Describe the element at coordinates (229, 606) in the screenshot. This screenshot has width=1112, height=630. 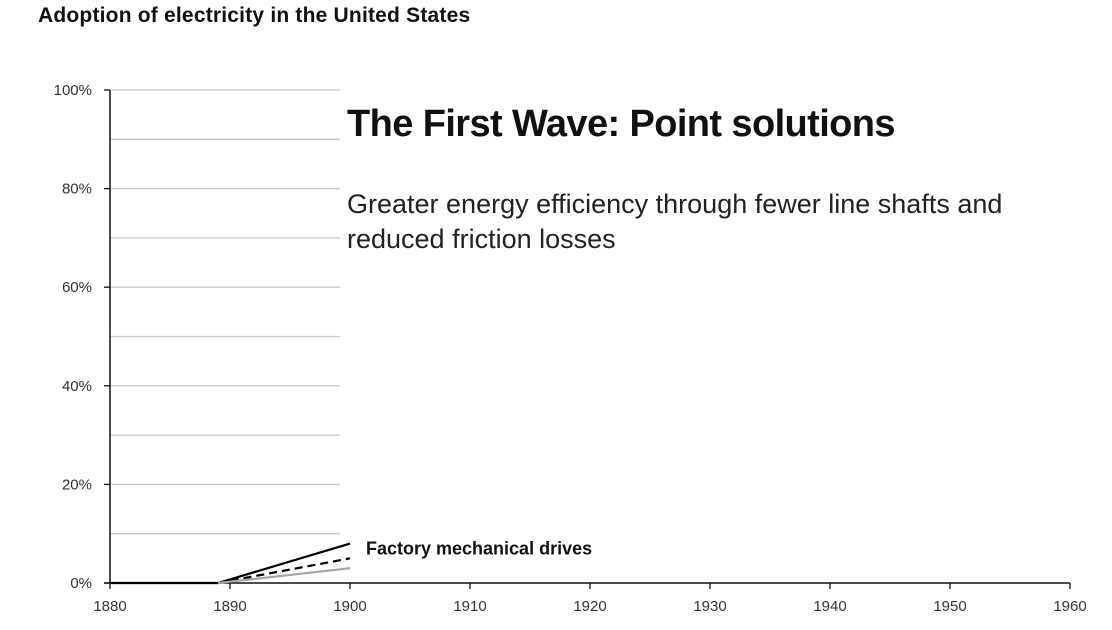
I see `x-tick-label: 1890` at that location.